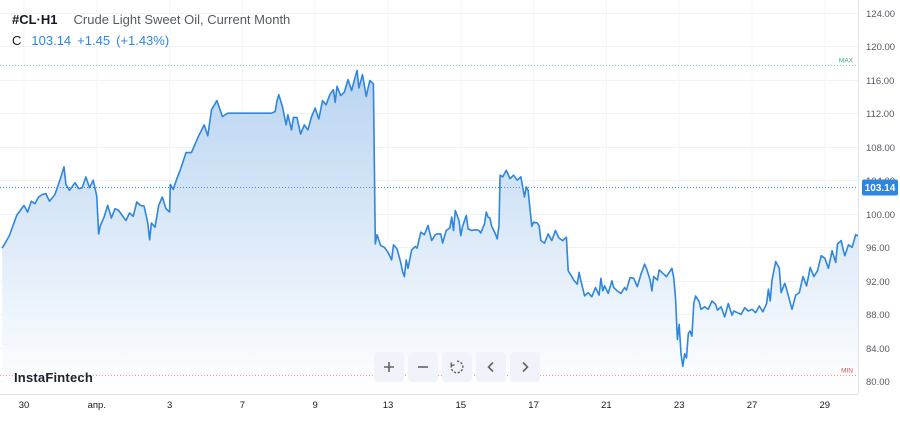 Image resolution: width=900 pixels, height=421 pixels. I want to click on scroll-forward-button, so click(525, 367).